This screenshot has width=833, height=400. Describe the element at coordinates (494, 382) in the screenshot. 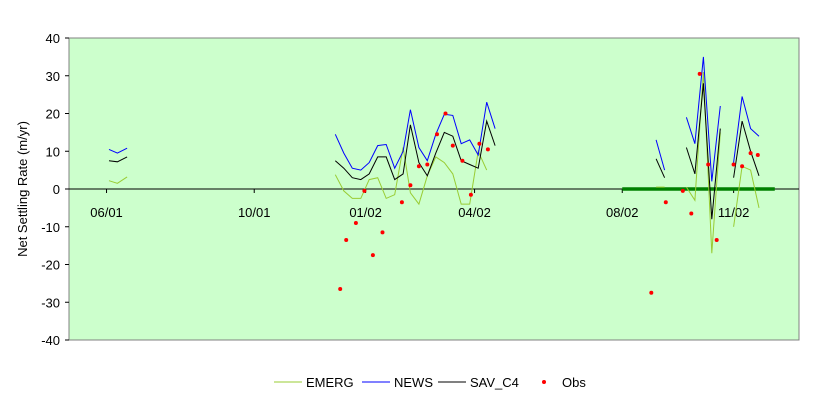

I see `legend-label-sav_c4: SAV_C4` at that location.